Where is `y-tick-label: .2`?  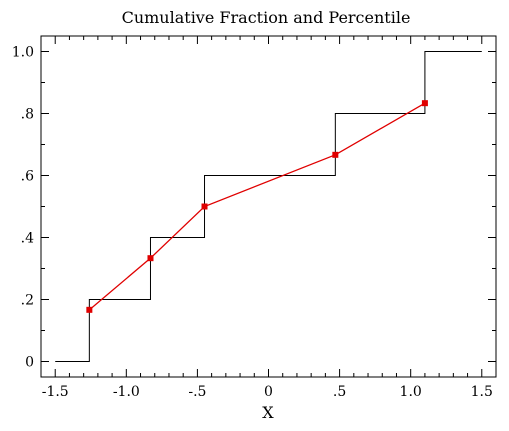 y-tick-label: .2 is located at coordinates (27, 301).